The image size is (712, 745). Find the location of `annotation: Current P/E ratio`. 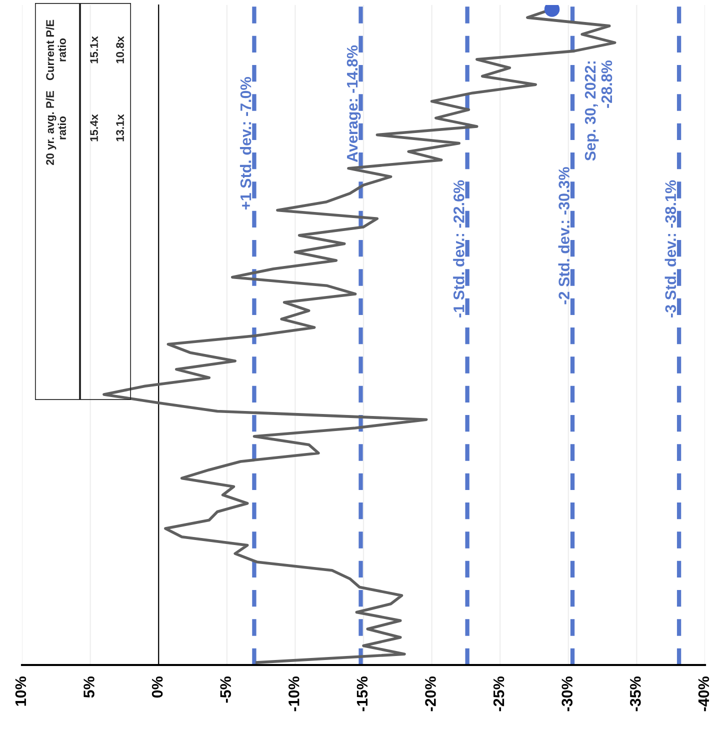

annotation: Current P/E ratio is located at coordinates (56, 50).